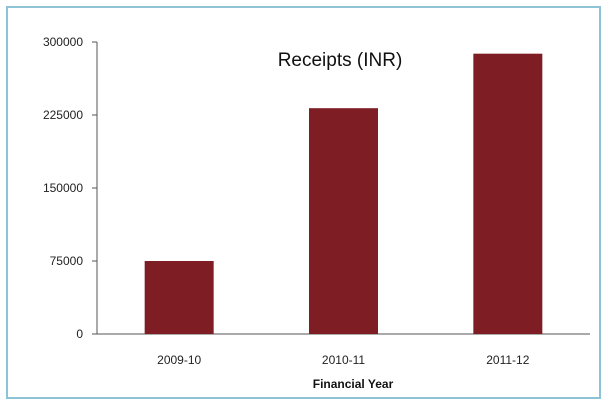 This screenshot has width=609, height=407. I want to click on x-axis-ticks: 2009-10 2010-11 2011-12, so click(343, 360).